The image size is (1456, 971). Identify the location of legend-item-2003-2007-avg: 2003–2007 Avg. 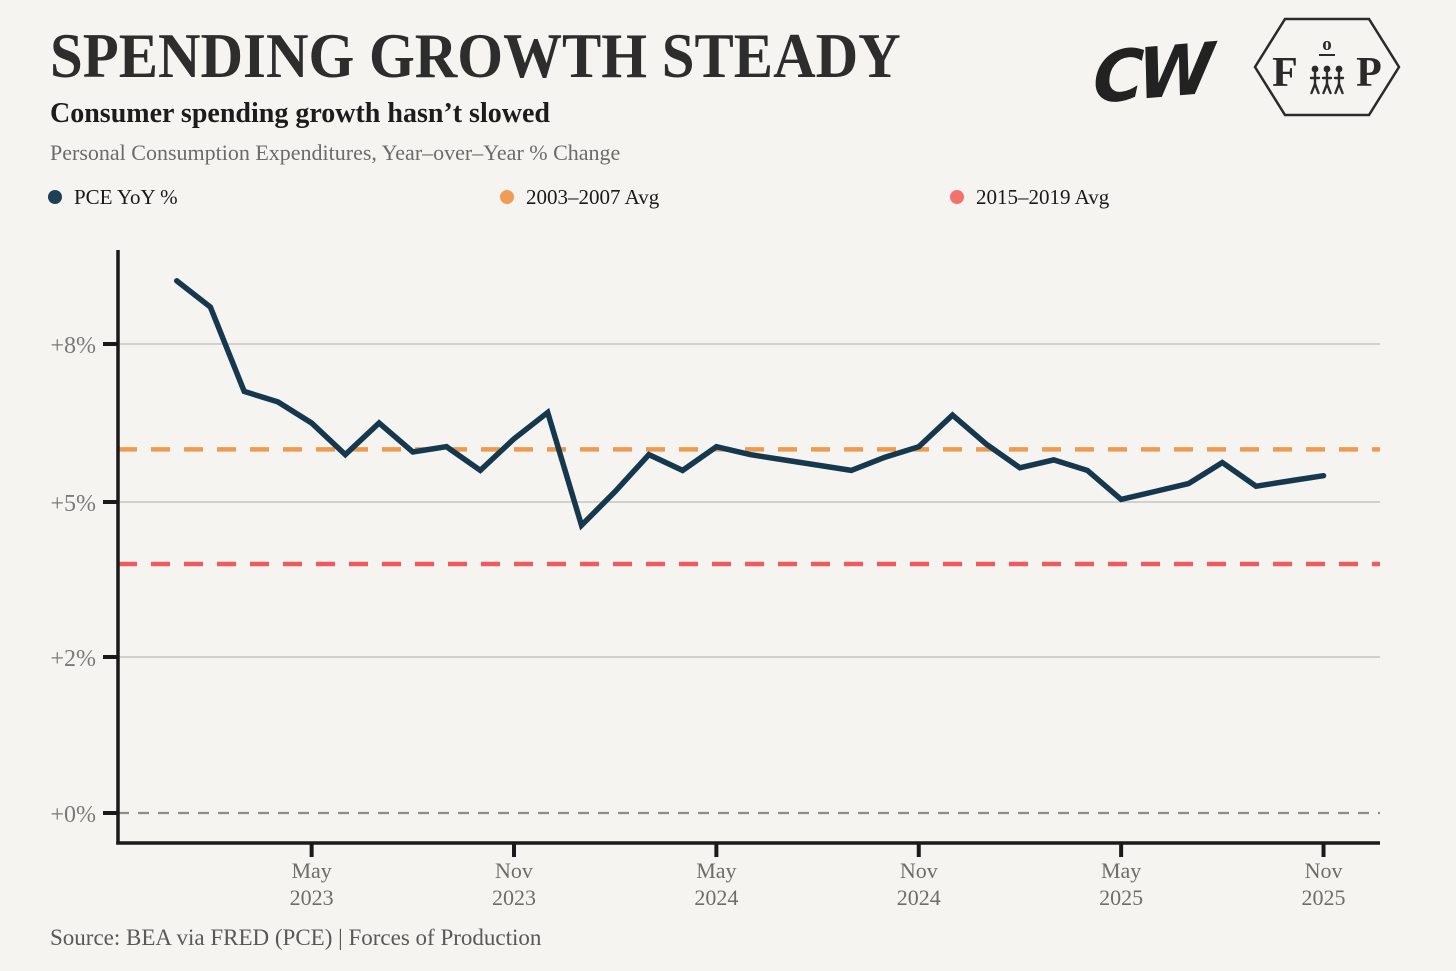
(579, 197).